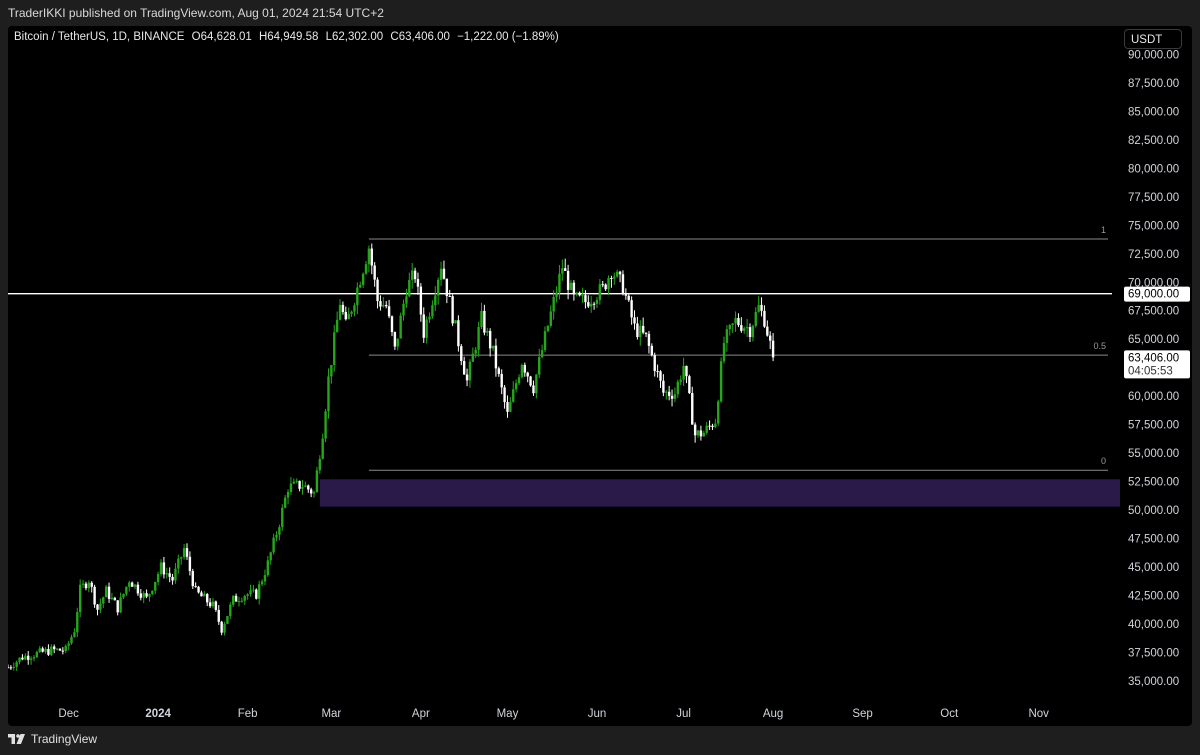 Image resolution: width=1200 pixels, height=755 pixels. What do you see at coordinates (1153, 295) in the screenshot?
I see `level-price-label-text-0: 69,000.00` at bounding box center [1153, 295].